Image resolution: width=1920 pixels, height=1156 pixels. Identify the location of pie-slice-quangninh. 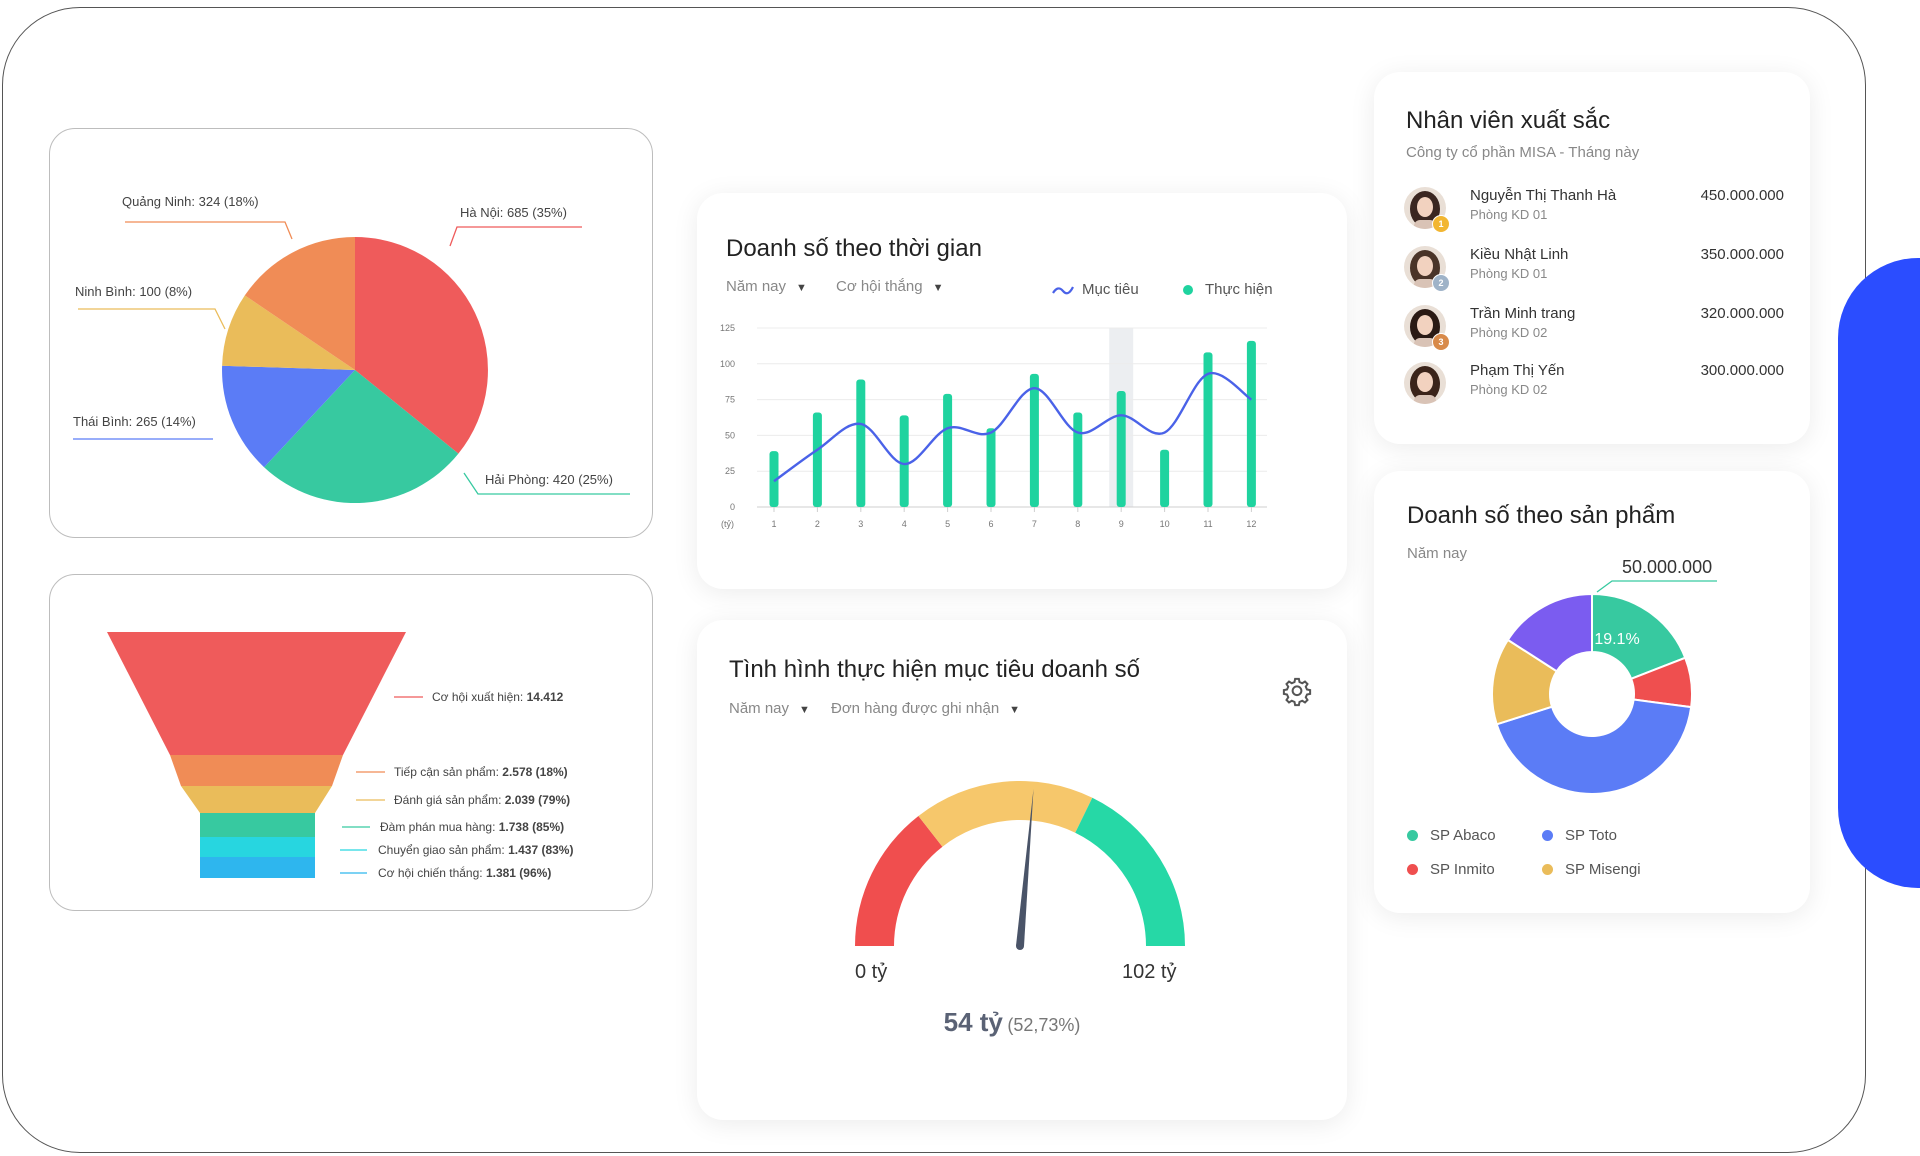
(299, 303).